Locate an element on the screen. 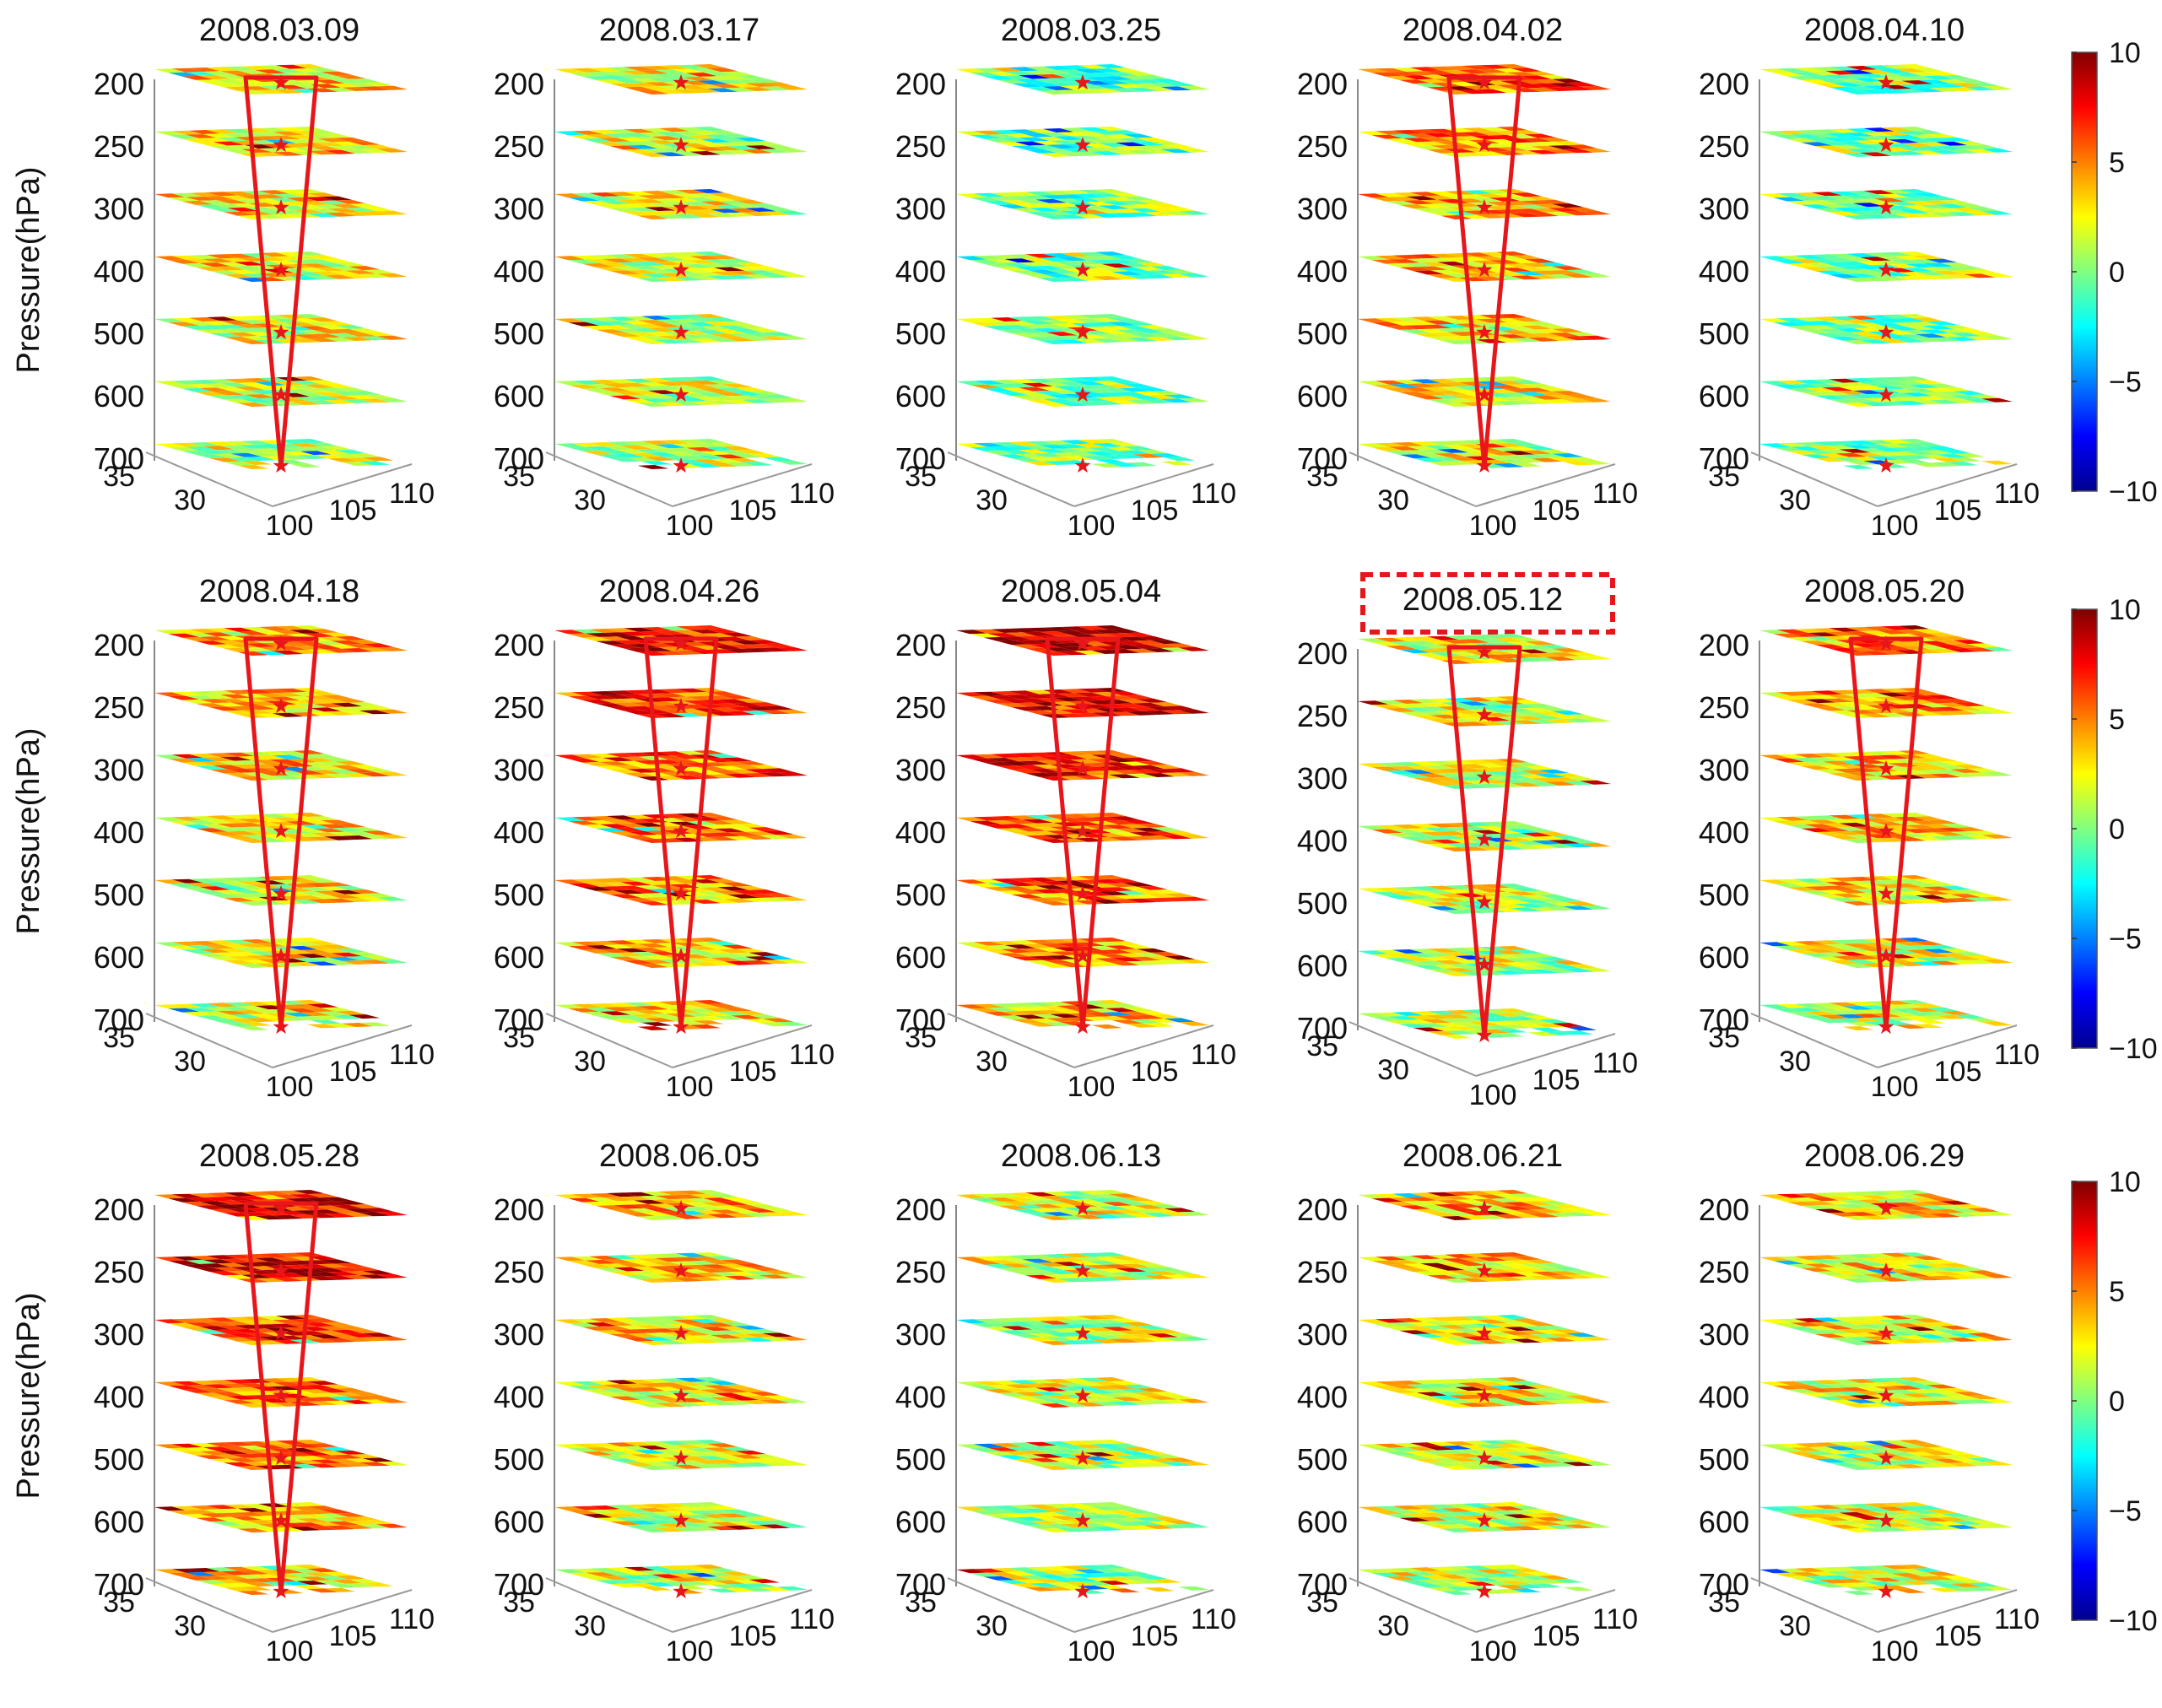  x-tick-label: 100 is located at coordinates (690, 526).